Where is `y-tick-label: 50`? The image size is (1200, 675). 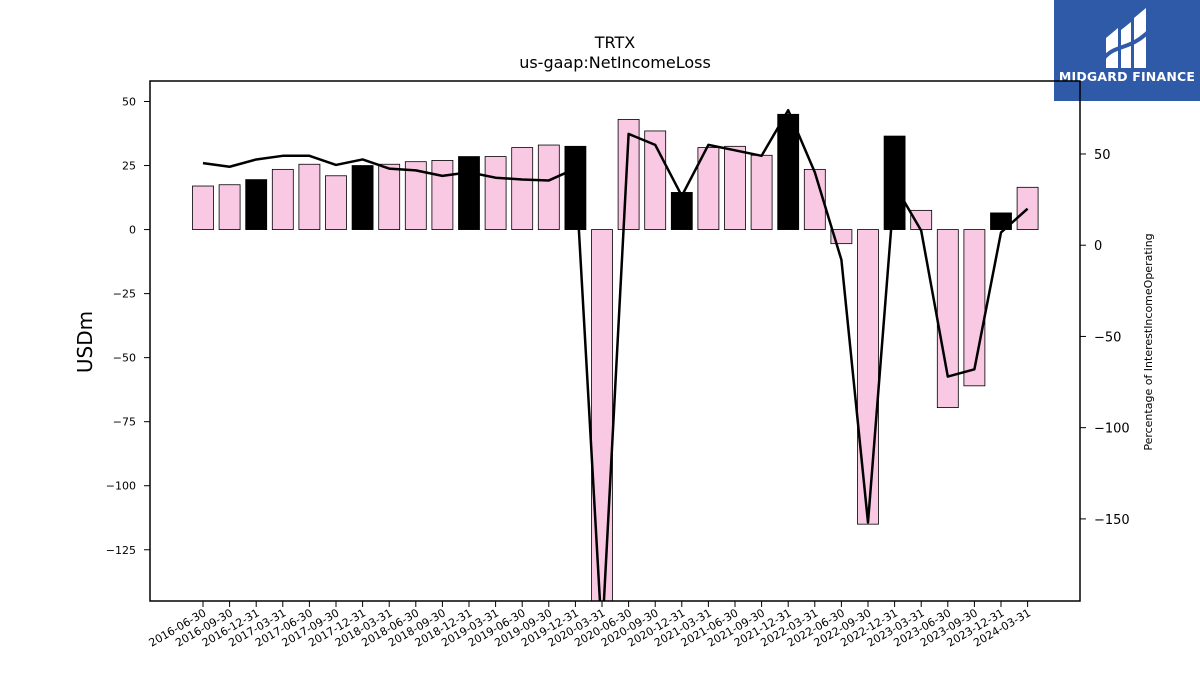
y-tick-label: 50 is located at coordinates (129, 101).